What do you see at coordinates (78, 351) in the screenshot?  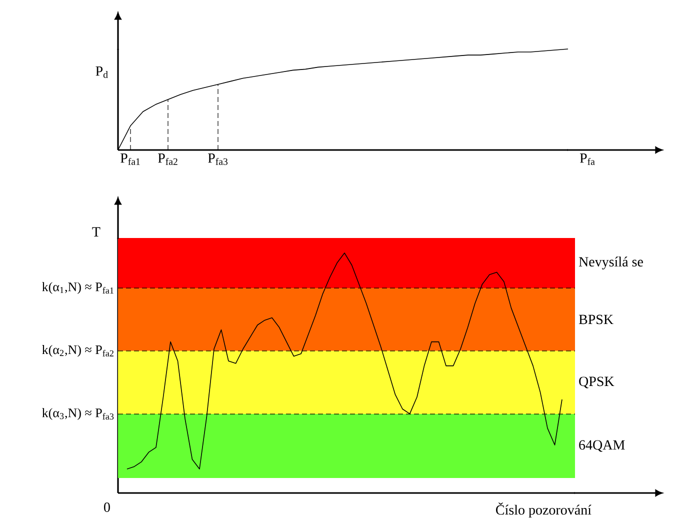 I see `ref-line-label: k(α$_{2}$,N) ≈ P$_{fa2}$` at bounding box center [78, 351].